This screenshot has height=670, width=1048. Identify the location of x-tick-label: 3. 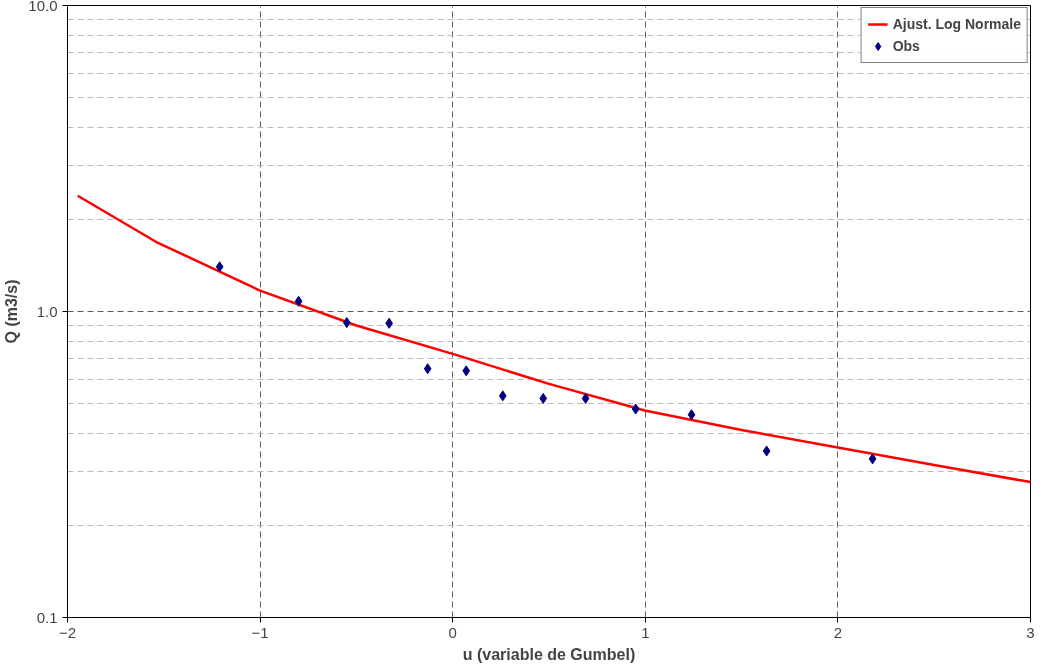
(1030, 632).